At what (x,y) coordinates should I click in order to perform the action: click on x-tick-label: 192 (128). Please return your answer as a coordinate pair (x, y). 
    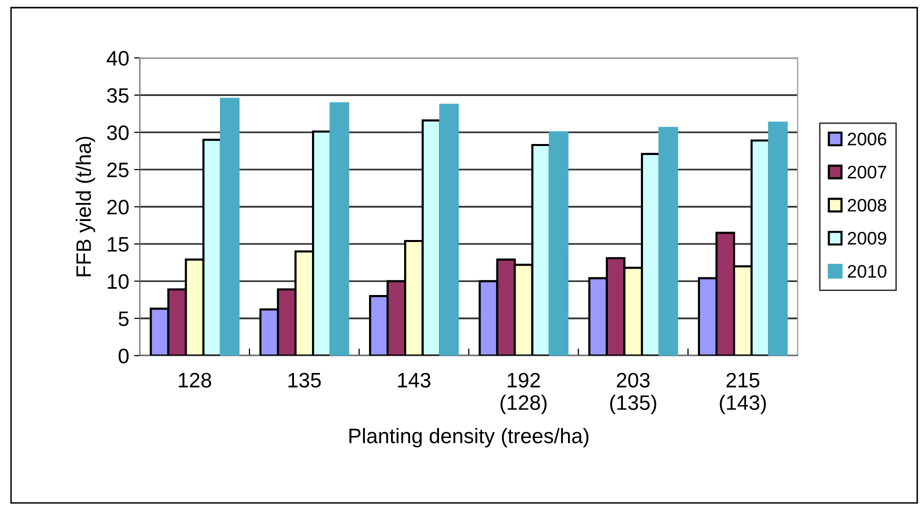
    Looking at the image, I should click on (523, 393).